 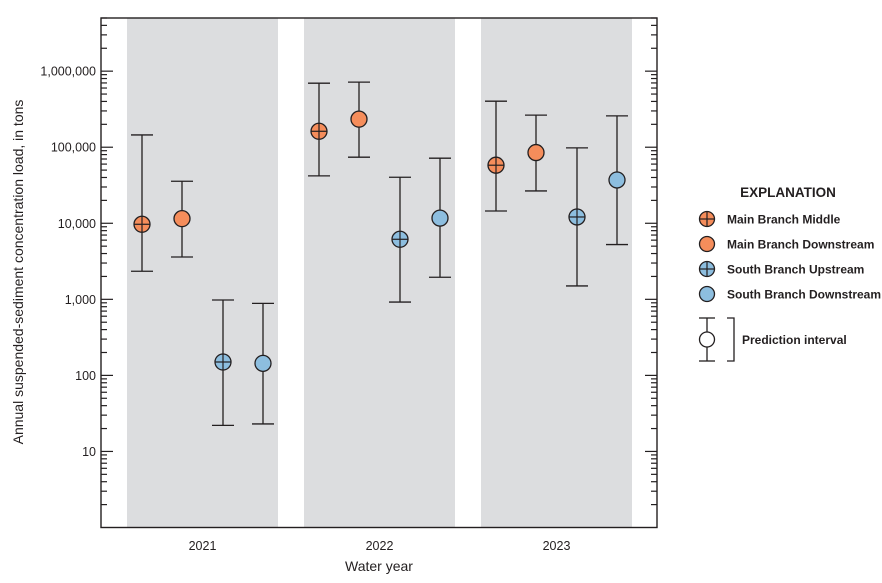 What do you see at coordinates (77, 224) in the screenshot?
I see `y-tick-label: 10,000` at bounding box center [77, 224].